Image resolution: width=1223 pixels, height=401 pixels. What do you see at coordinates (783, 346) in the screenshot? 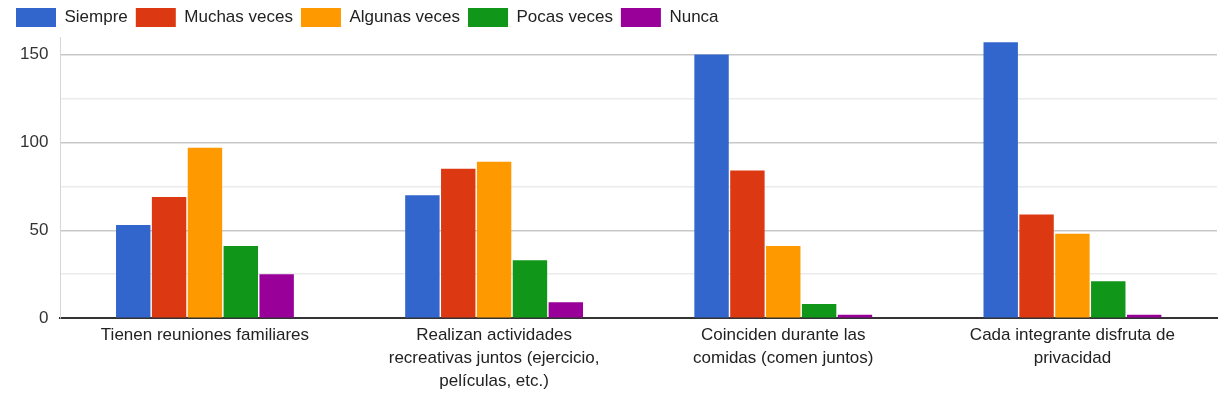
I see `x-tick-label: Coinciden durante las comidas (comen juntos)` at bounding box center [783, 346].